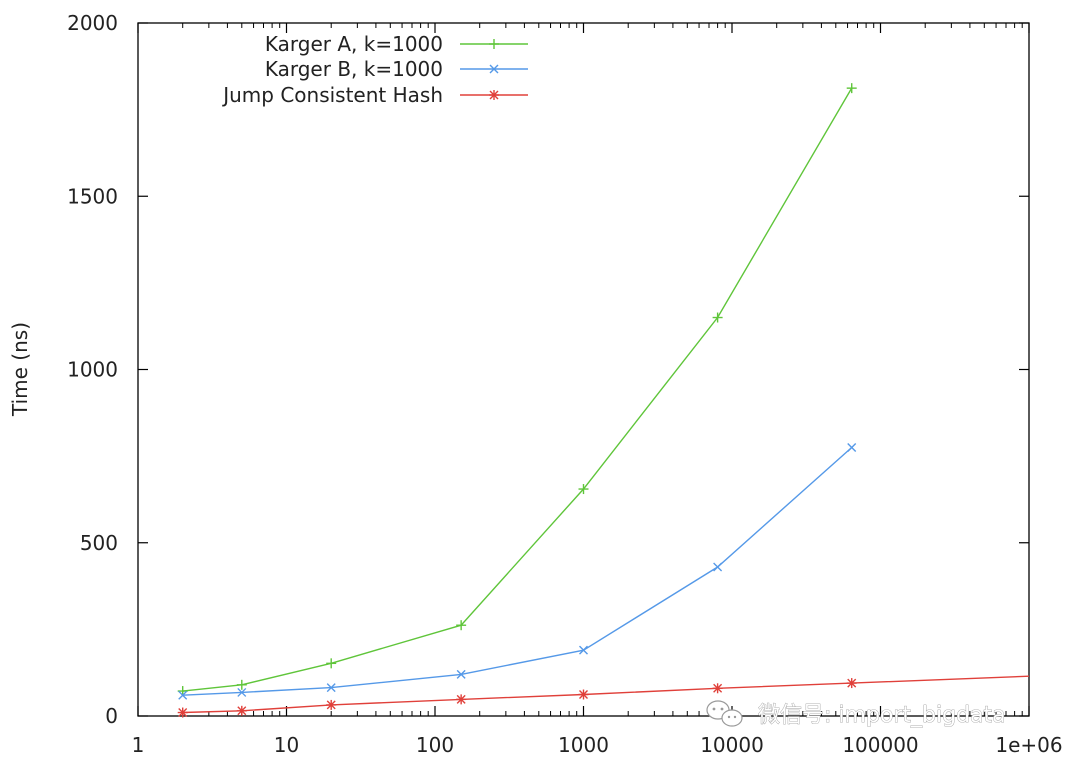 This screenshot has height=762, width=1080. I want to click on legend-entry: Karger B, k=1000, so click(396, 69).